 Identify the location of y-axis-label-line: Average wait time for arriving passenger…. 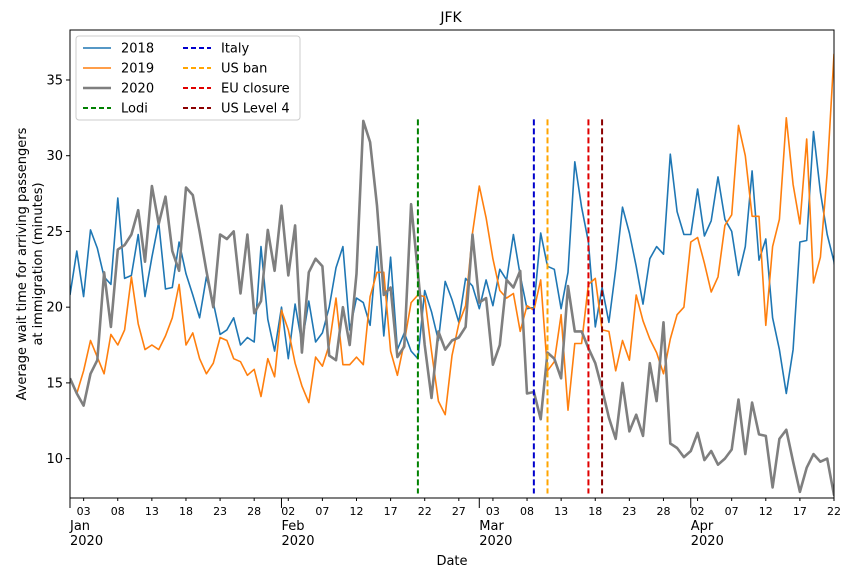
(22, 263).